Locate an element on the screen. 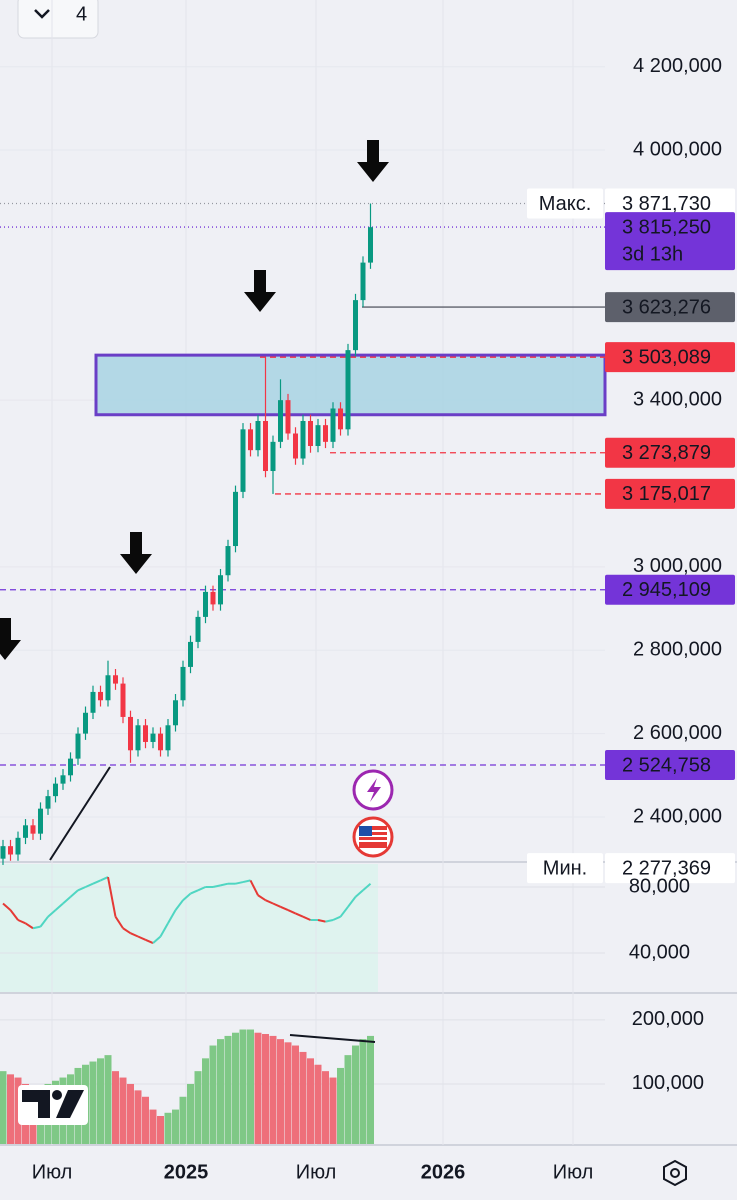  toolbar: 4 is located at coordinates (58, 19).